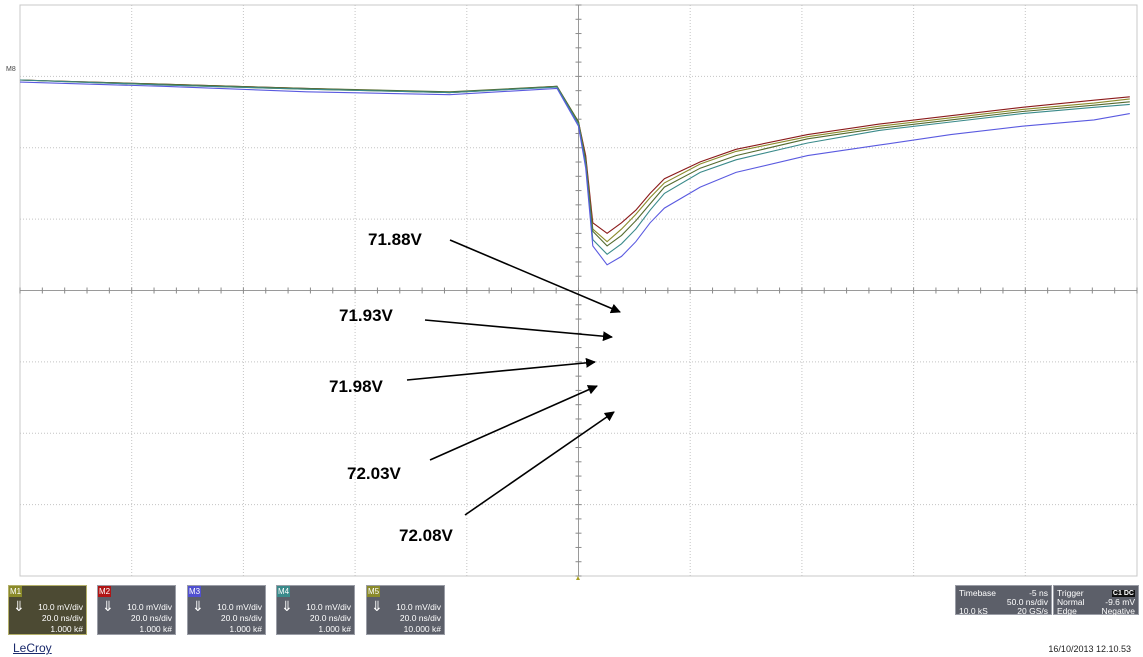  Describe the element at coordinates (366, 315) in the screenshot. I see `annotation-label: 71.93V` at that location.